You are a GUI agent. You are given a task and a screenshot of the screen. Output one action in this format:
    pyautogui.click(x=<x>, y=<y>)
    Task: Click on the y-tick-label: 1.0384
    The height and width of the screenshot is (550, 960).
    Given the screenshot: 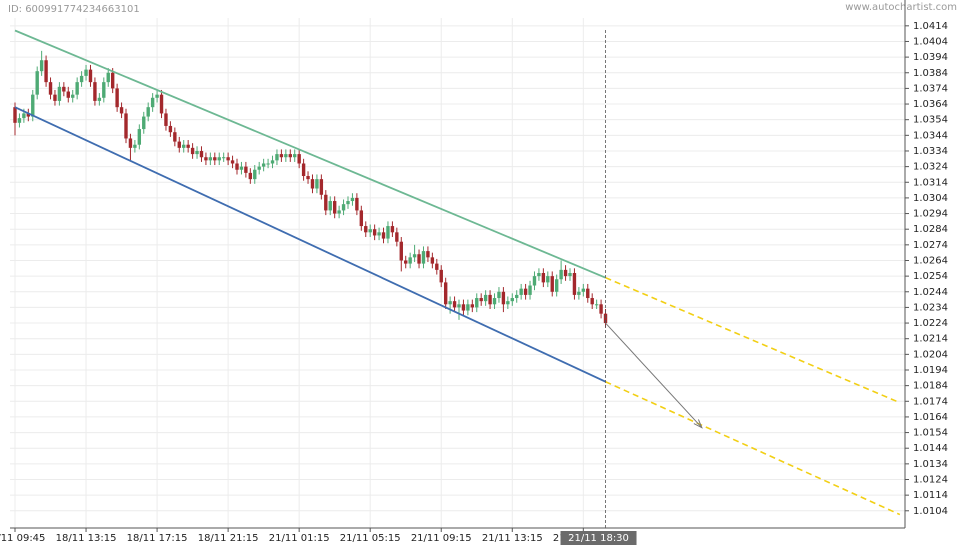 What is the action you would take?
    pyautogui.click(x=930, y=73)
    